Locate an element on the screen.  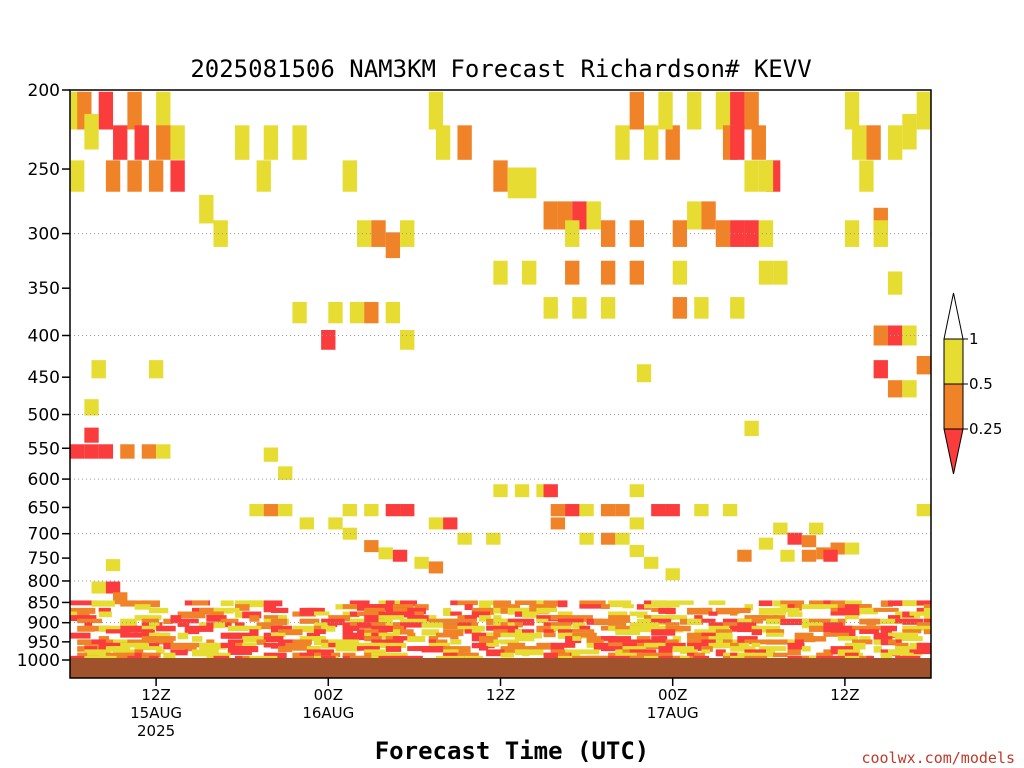
x-tick-label: 12Z is located at coordinates (844, 695).